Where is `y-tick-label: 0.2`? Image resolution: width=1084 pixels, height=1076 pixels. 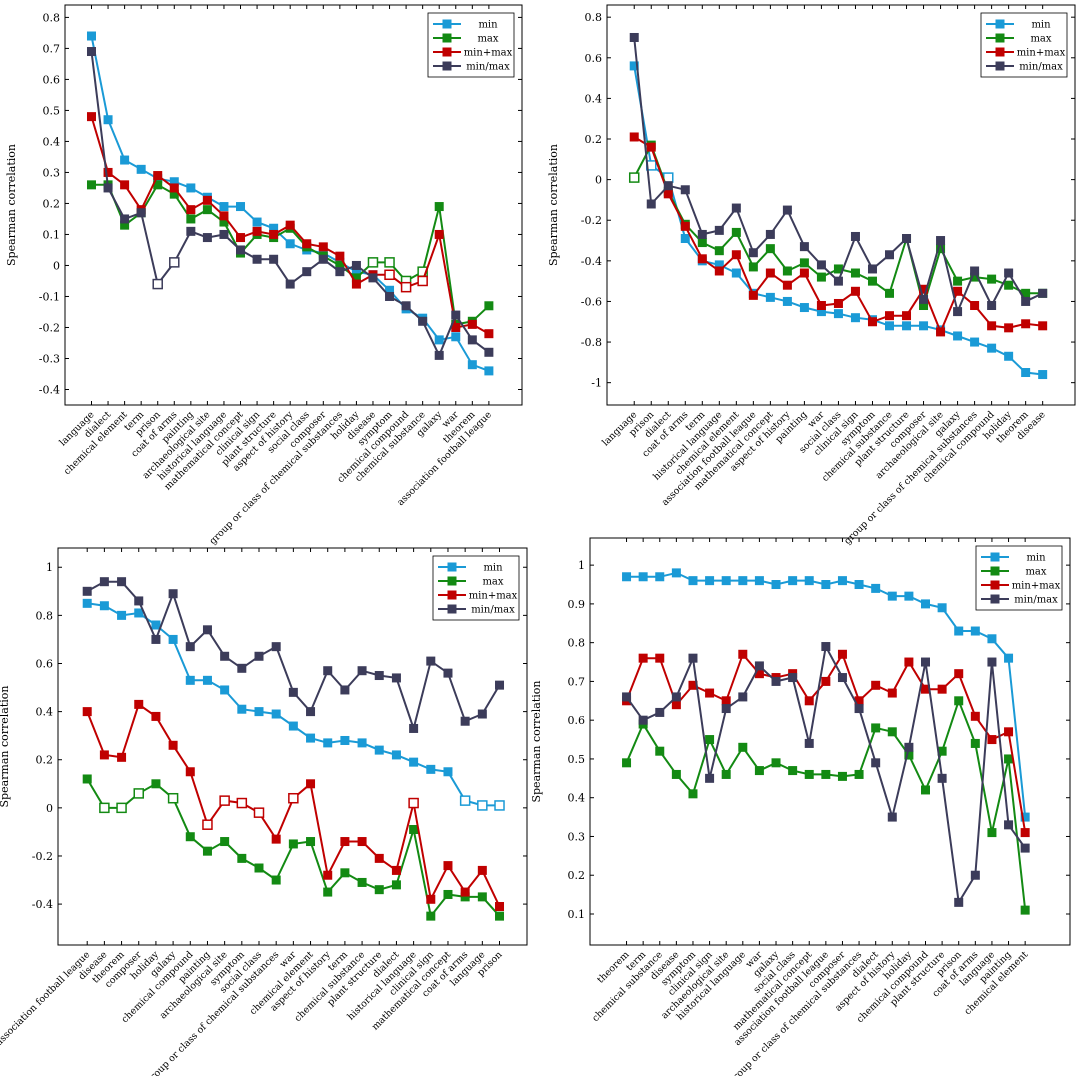
y-tick-label: 0.2 is located at coordinates (594, 139).